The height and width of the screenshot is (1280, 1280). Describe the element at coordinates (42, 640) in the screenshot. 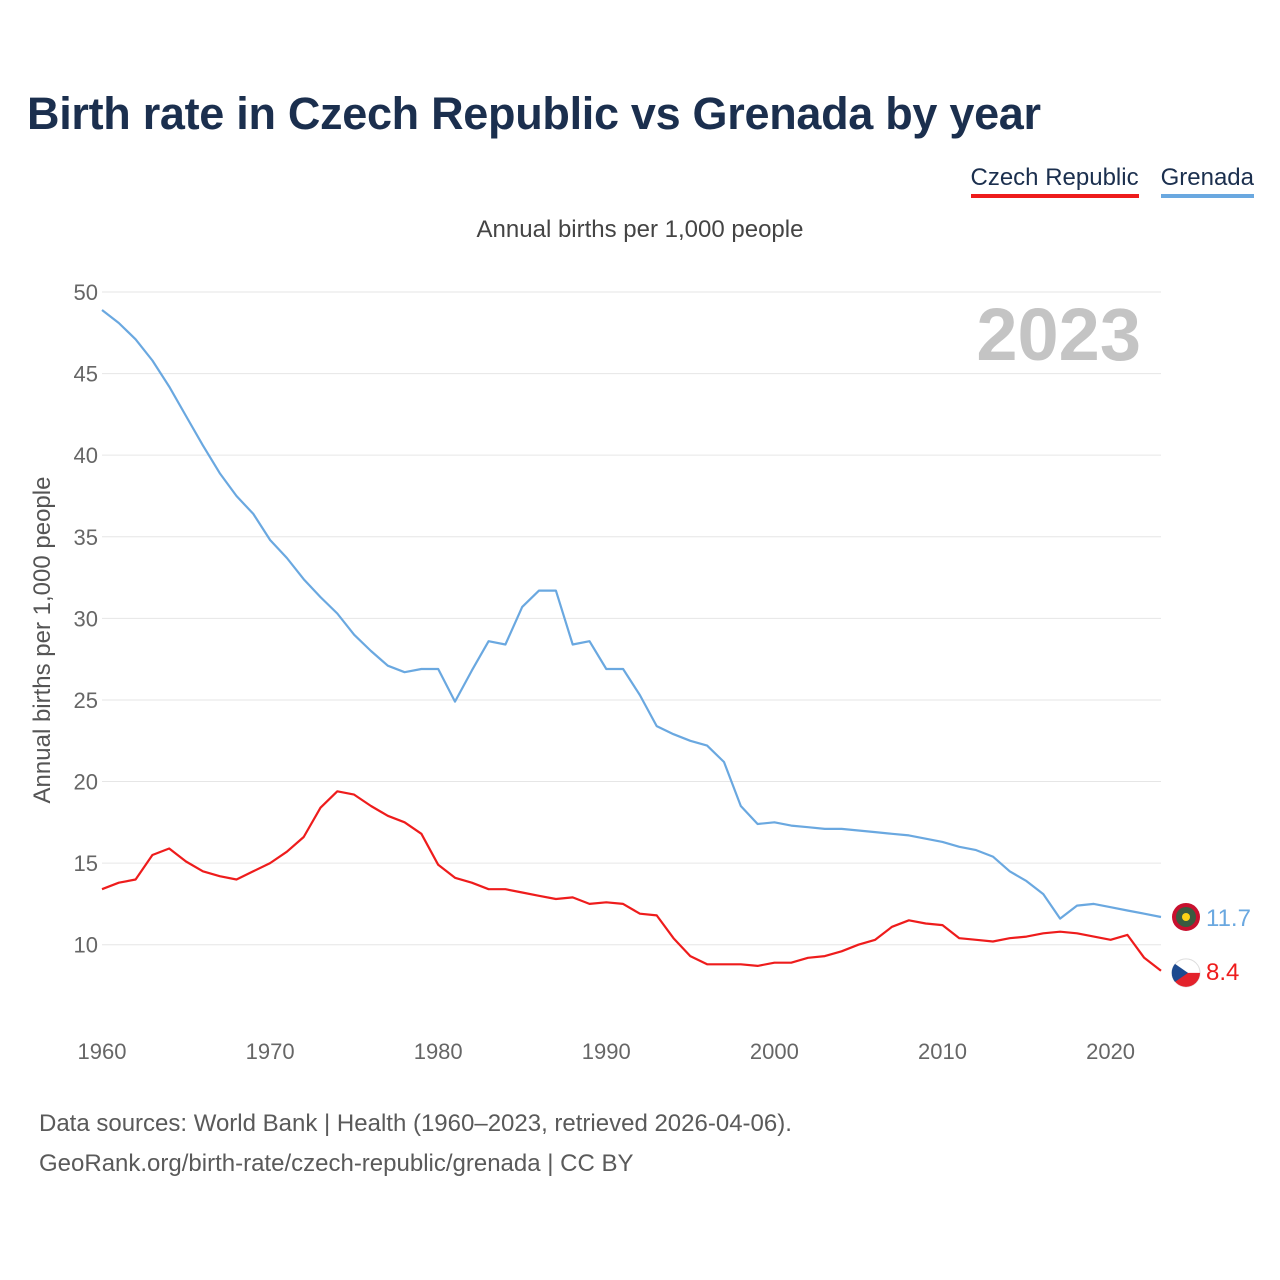

I see `y-axis-label: Annual births per 1,000 people` at that location.